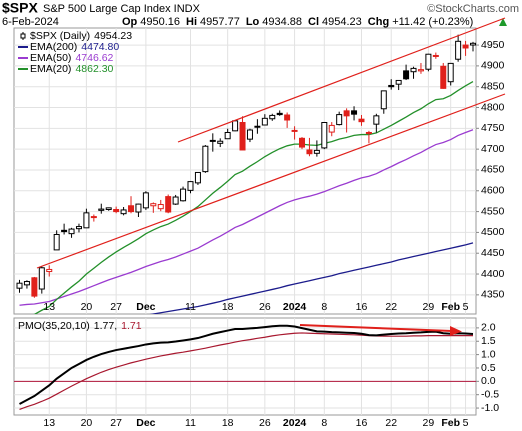  Describe the element at coordinates (493, 128) in the screenshot. I see `y-tick-label: 4750` at that location.